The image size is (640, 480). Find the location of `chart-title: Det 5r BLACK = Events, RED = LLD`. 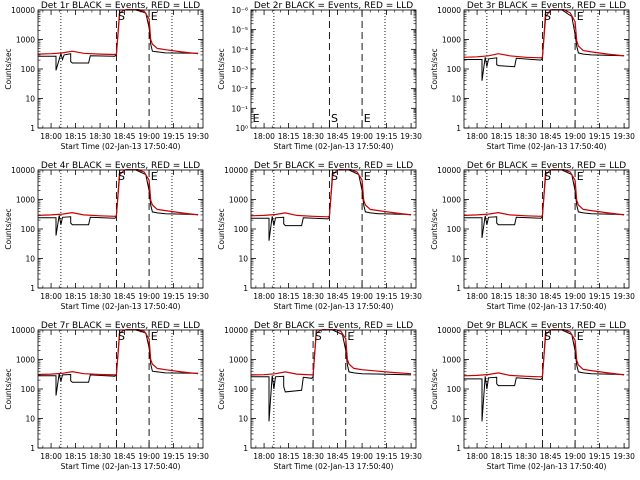

chart-title: Det 5r BLACK = Events, RED = LLD is located at coordinates (333, 166).